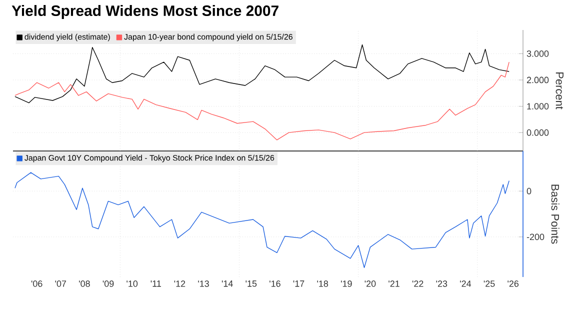 Image resolution: width=576 pixels, height=321 pixels. I want to click on x-tick-label: '11, so click(155, 283).